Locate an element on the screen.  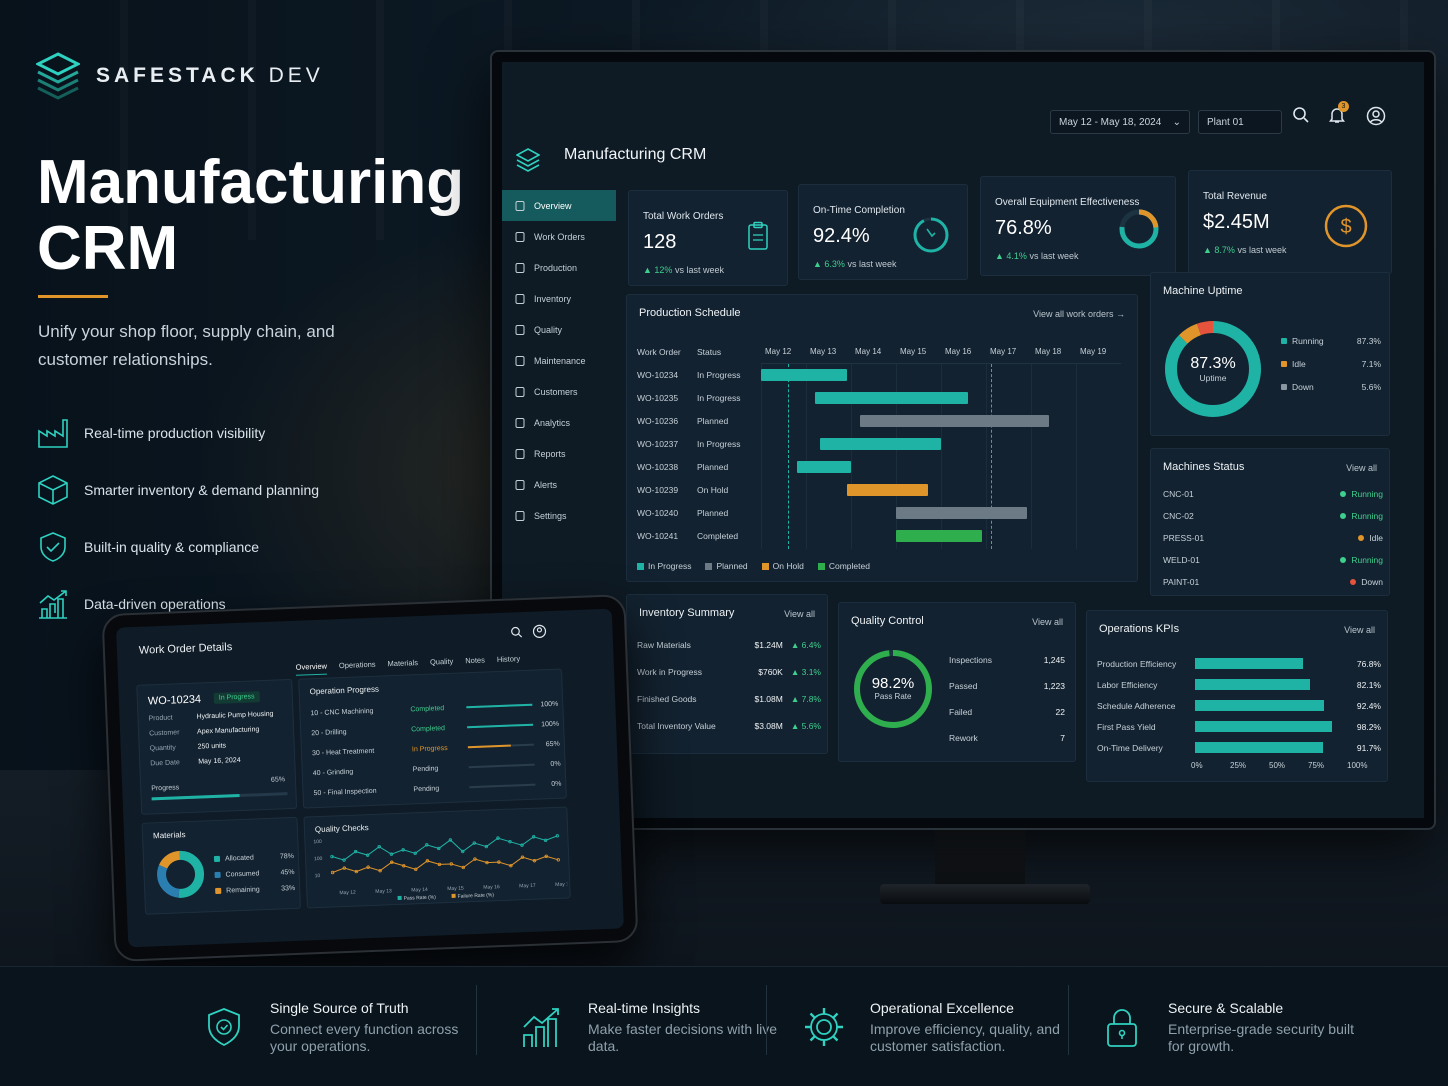
legend-item: On Hold is located at coordinates (782, 566).